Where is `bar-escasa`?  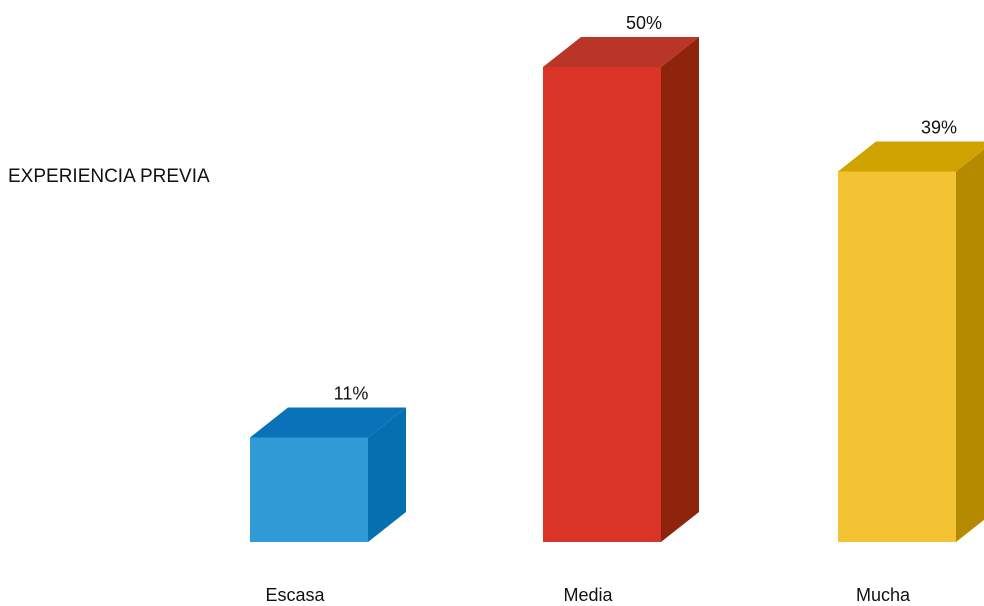 bar-escasa is located at coordinates (328, 474).